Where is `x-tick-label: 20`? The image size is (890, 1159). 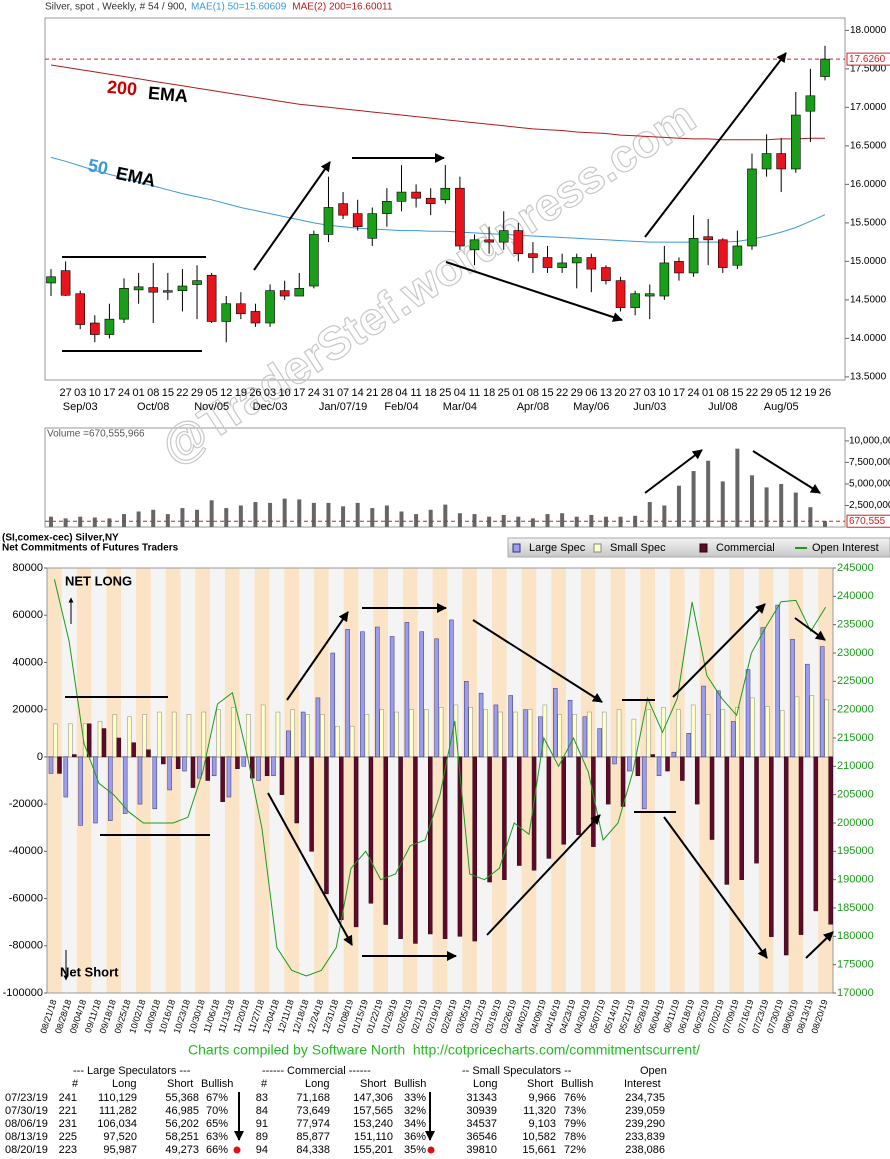 x-tick-label: 20 is located at coordinates (620, 393).